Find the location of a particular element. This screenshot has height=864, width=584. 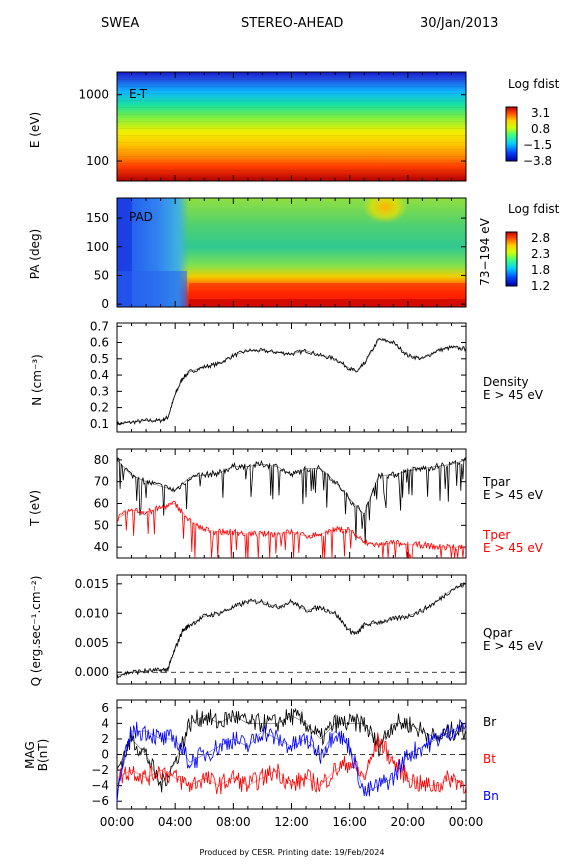

temperature-ytick-label: 80 is located at coordinates (101, 460).